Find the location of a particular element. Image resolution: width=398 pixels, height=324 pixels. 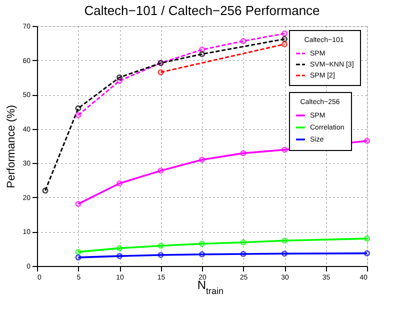

chart-title: Caltech−101 / Caltech−256 Performance is located at coordinates (202, 10).